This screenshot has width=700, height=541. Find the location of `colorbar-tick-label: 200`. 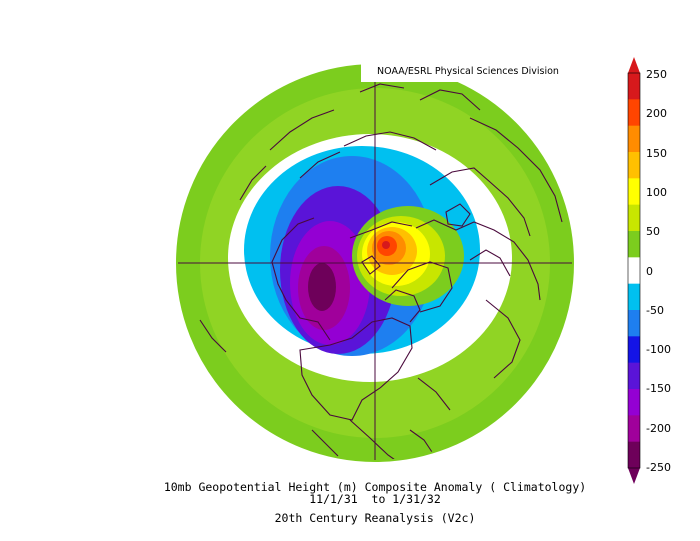

colorbar-tick-label: 200 is located at coordinates (656, 114).